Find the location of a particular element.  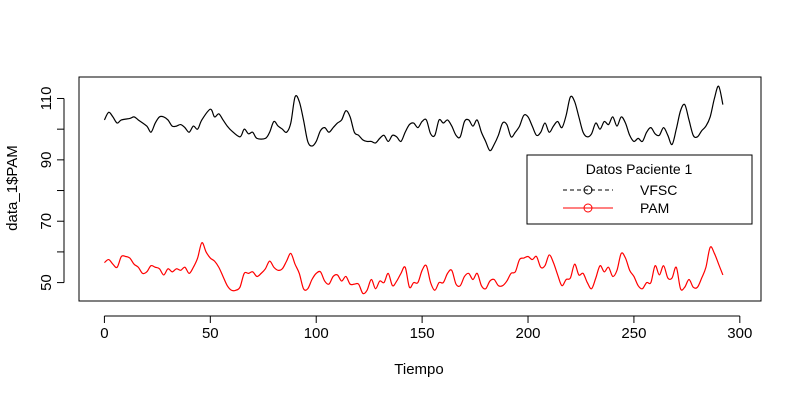

x-tick-label: 0 is located at coordinates (104, 333).